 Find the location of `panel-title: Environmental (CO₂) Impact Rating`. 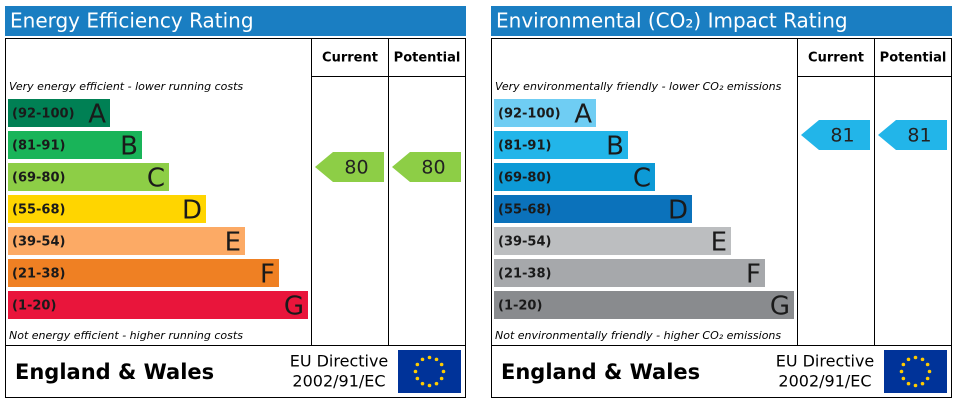

panel-title: Environmental (CO₂) Impact Rating is located at coordinates (672, 21).